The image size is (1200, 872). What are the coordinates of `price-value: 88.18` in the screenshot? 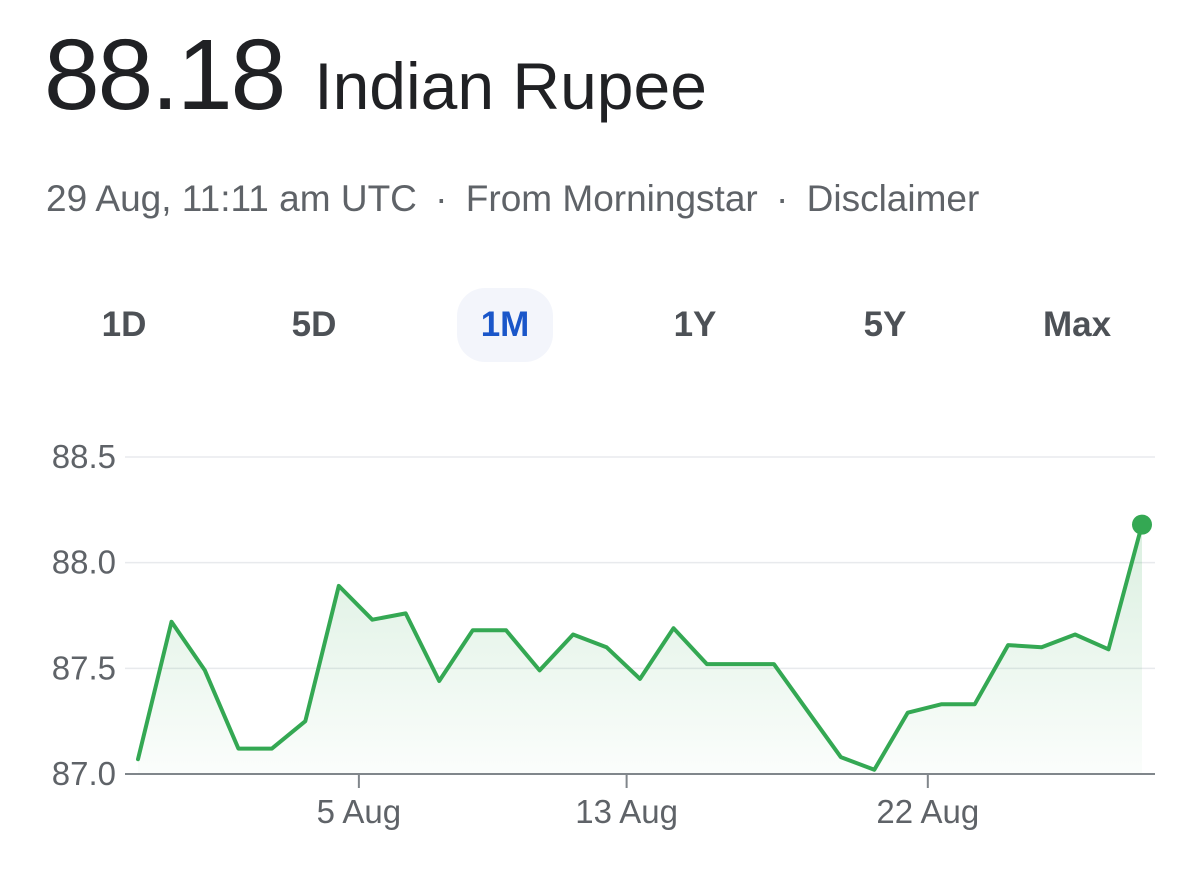 It's located at (165, 75).